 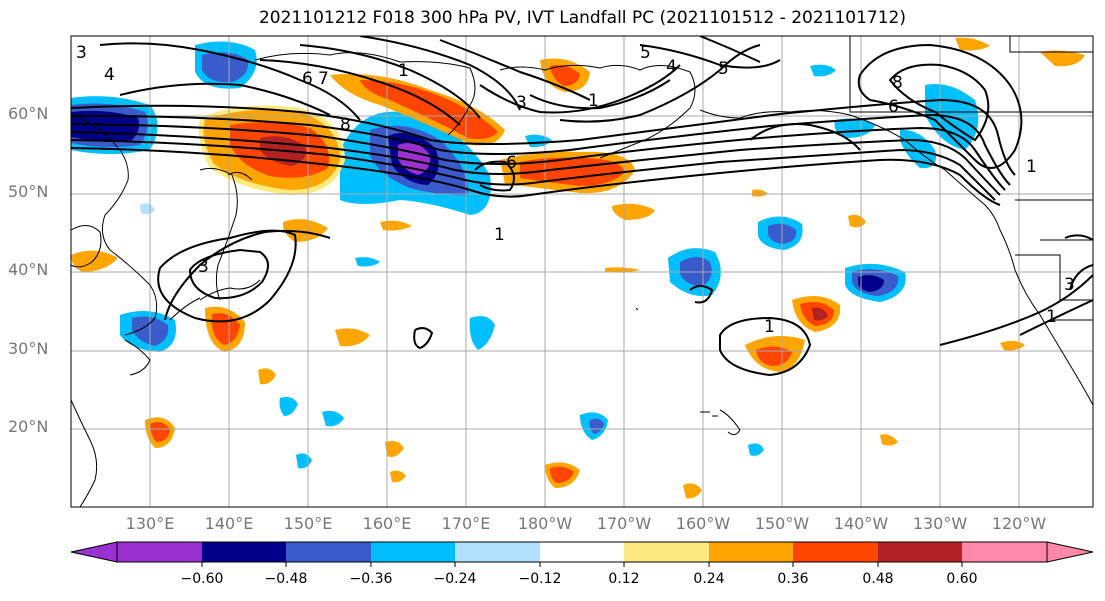 What do you see at coordinates (466, 523) in the screenshot?
I see `lon-label-170e: 170°E` at bounding box center [466, 523].